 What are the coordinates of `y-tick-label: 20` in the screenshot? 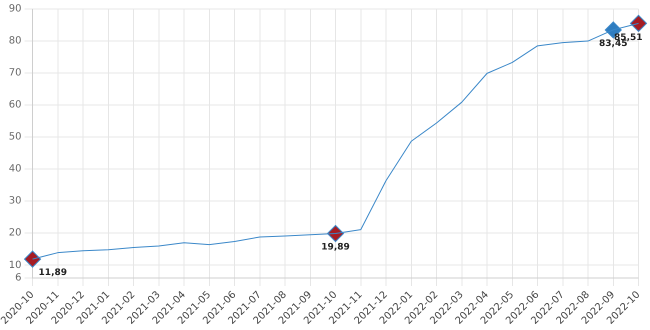 It's located at (15, 233).